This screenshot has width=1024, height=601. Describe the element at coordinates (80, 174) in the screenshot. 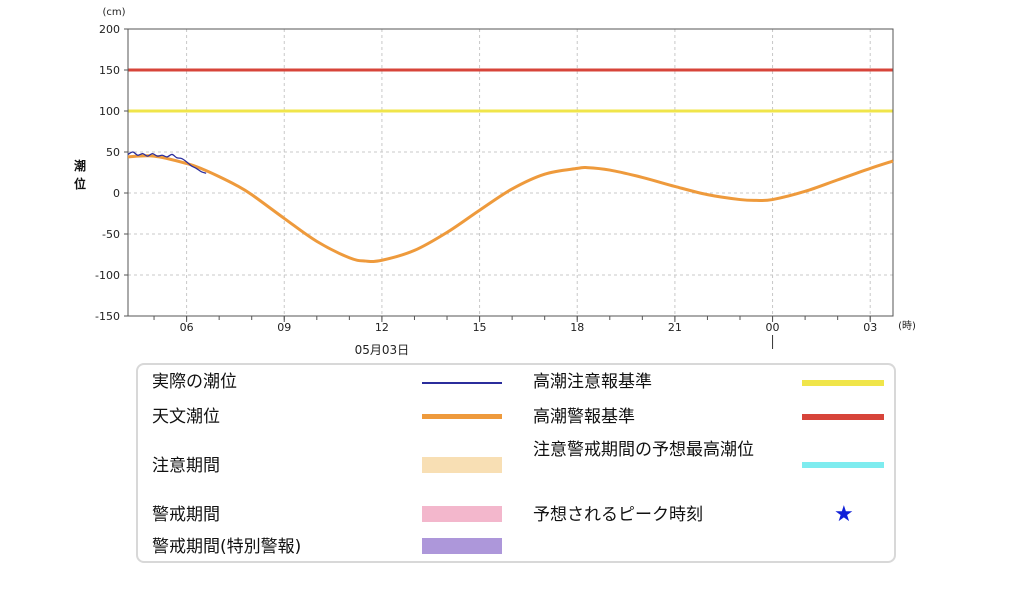

I see `y-axis-label: 潮位` at that location.